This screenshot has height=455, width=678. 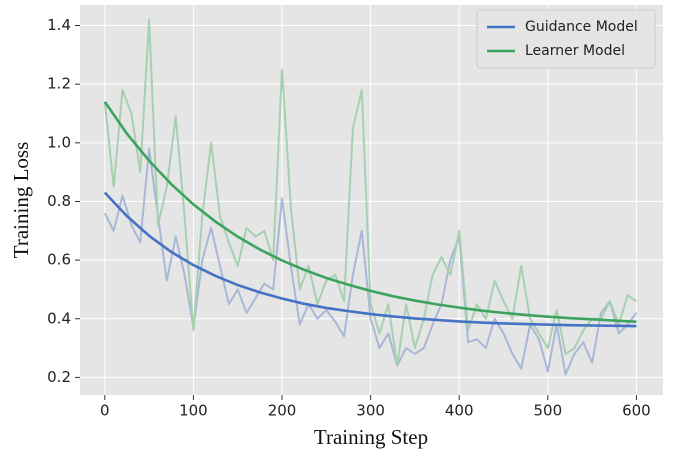 I want to click on x-tick-label: 200, so click(x=282, y=411).